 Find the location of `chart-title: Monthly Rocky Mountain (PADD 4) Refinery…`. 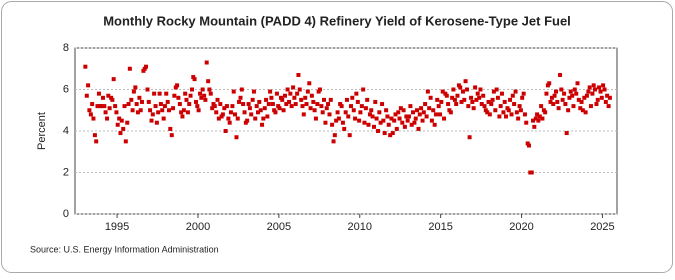

chart-title: Monthly Rocky Mountain (PADD 4) Refinery… is located at coordinates (337, 20).